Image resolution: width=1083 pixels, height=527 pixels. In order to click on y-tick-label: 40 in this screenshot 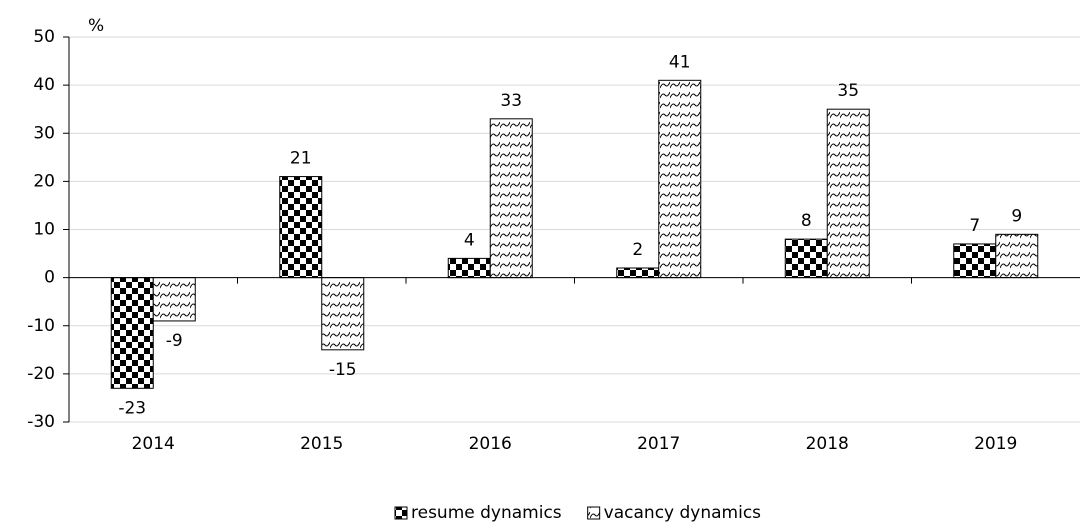, I will do `click(44, 85)`.